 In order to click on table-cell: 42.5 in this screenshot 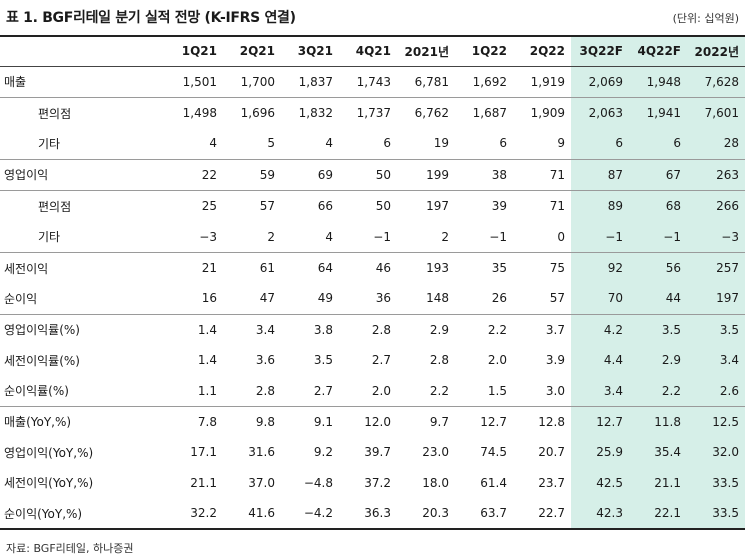, I will do `click(600, 482)`.